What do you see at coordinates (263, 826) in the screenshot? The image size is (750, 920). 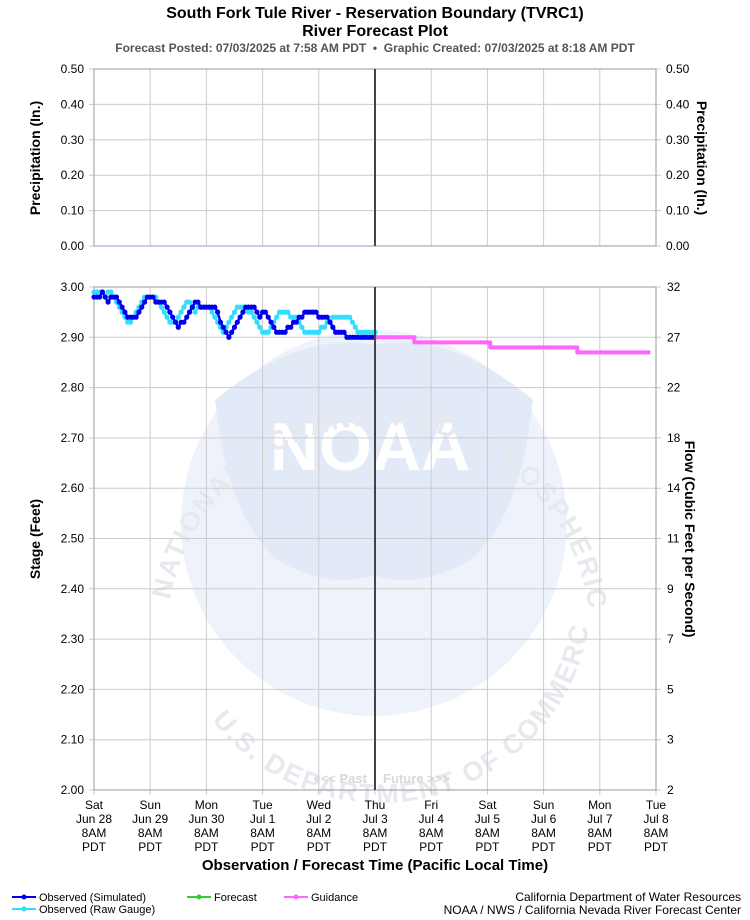 I see `x-tick-label: Tue Jul 1 8AM PDT` at bounding box center [263, 826].